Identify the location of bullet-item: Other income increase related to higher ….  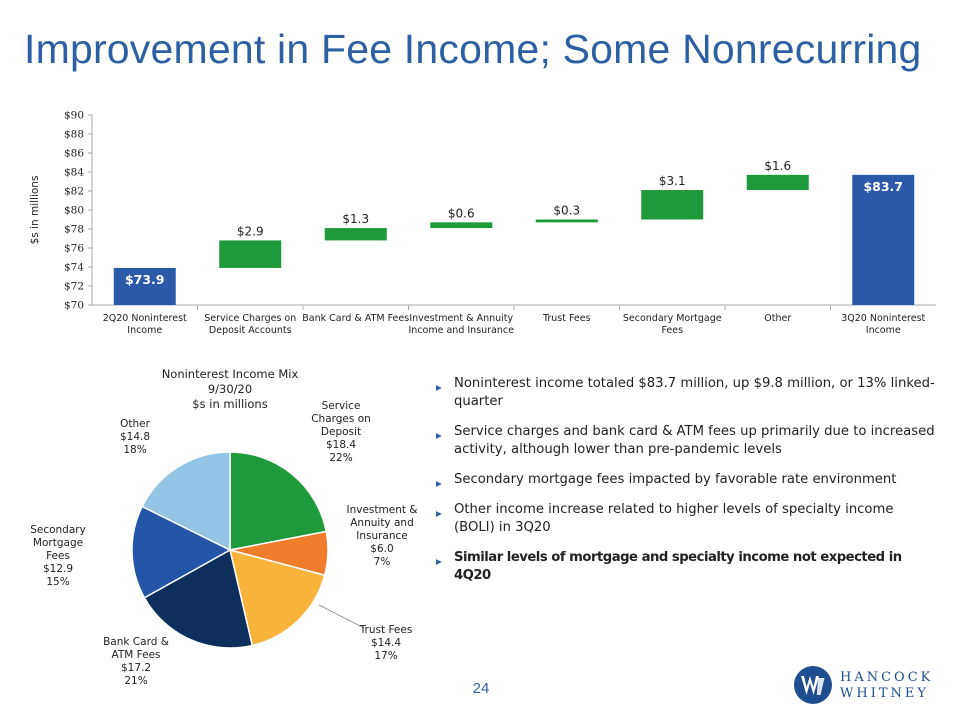
(686, 519).